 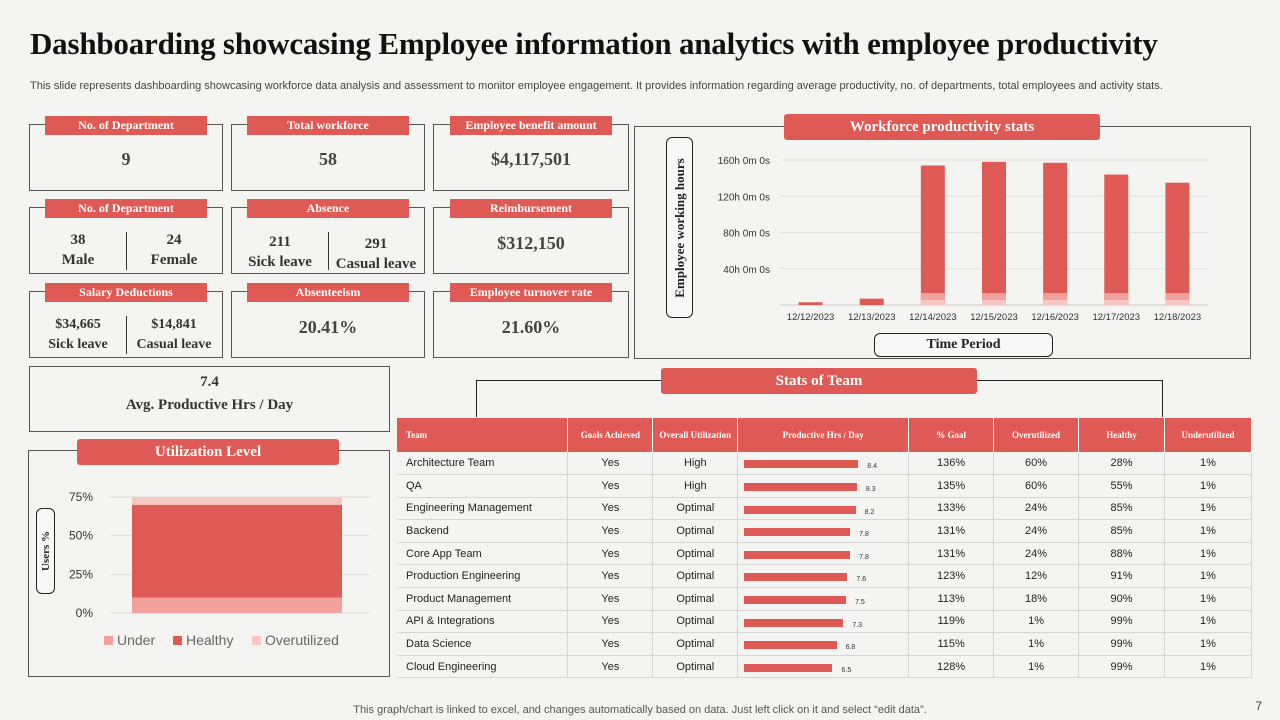 What do you see at coordinates (328, 159) in the screenshot?
I see `kpi-workforce-value: 58` at bounding box center [328, 159].